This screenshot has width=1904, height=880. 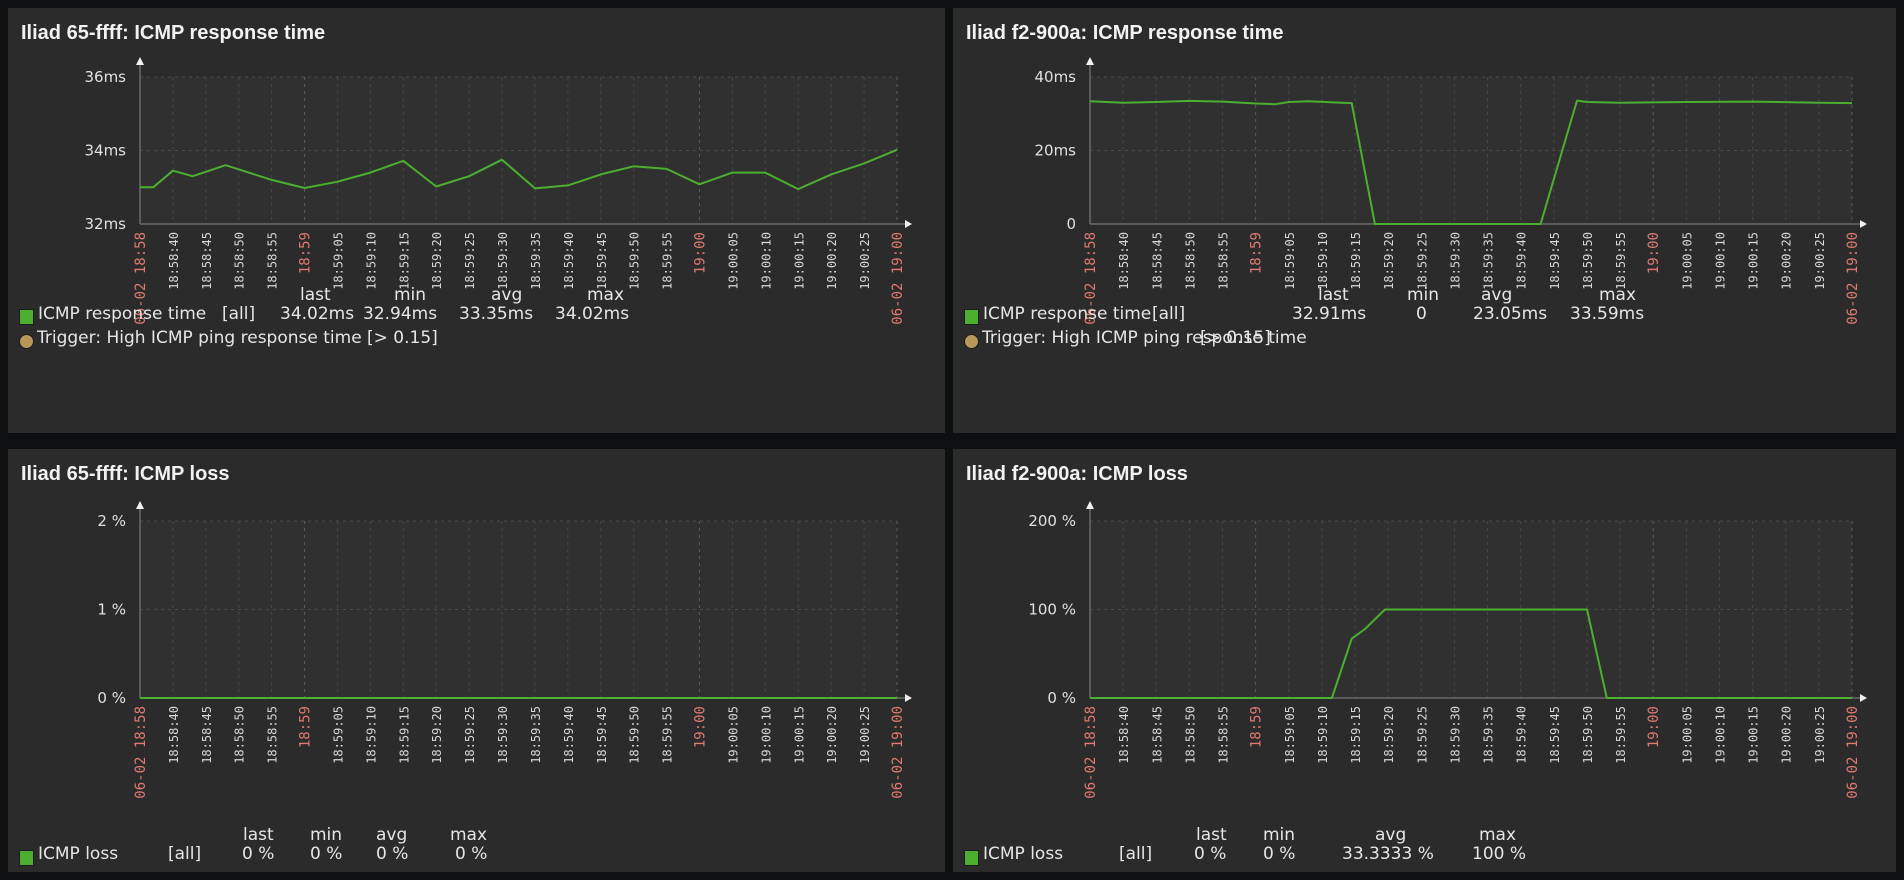 What do you see at coordinates (971, 858) in the screenshot?
I see `series-color-swatch` at bounding box center [971, 858].